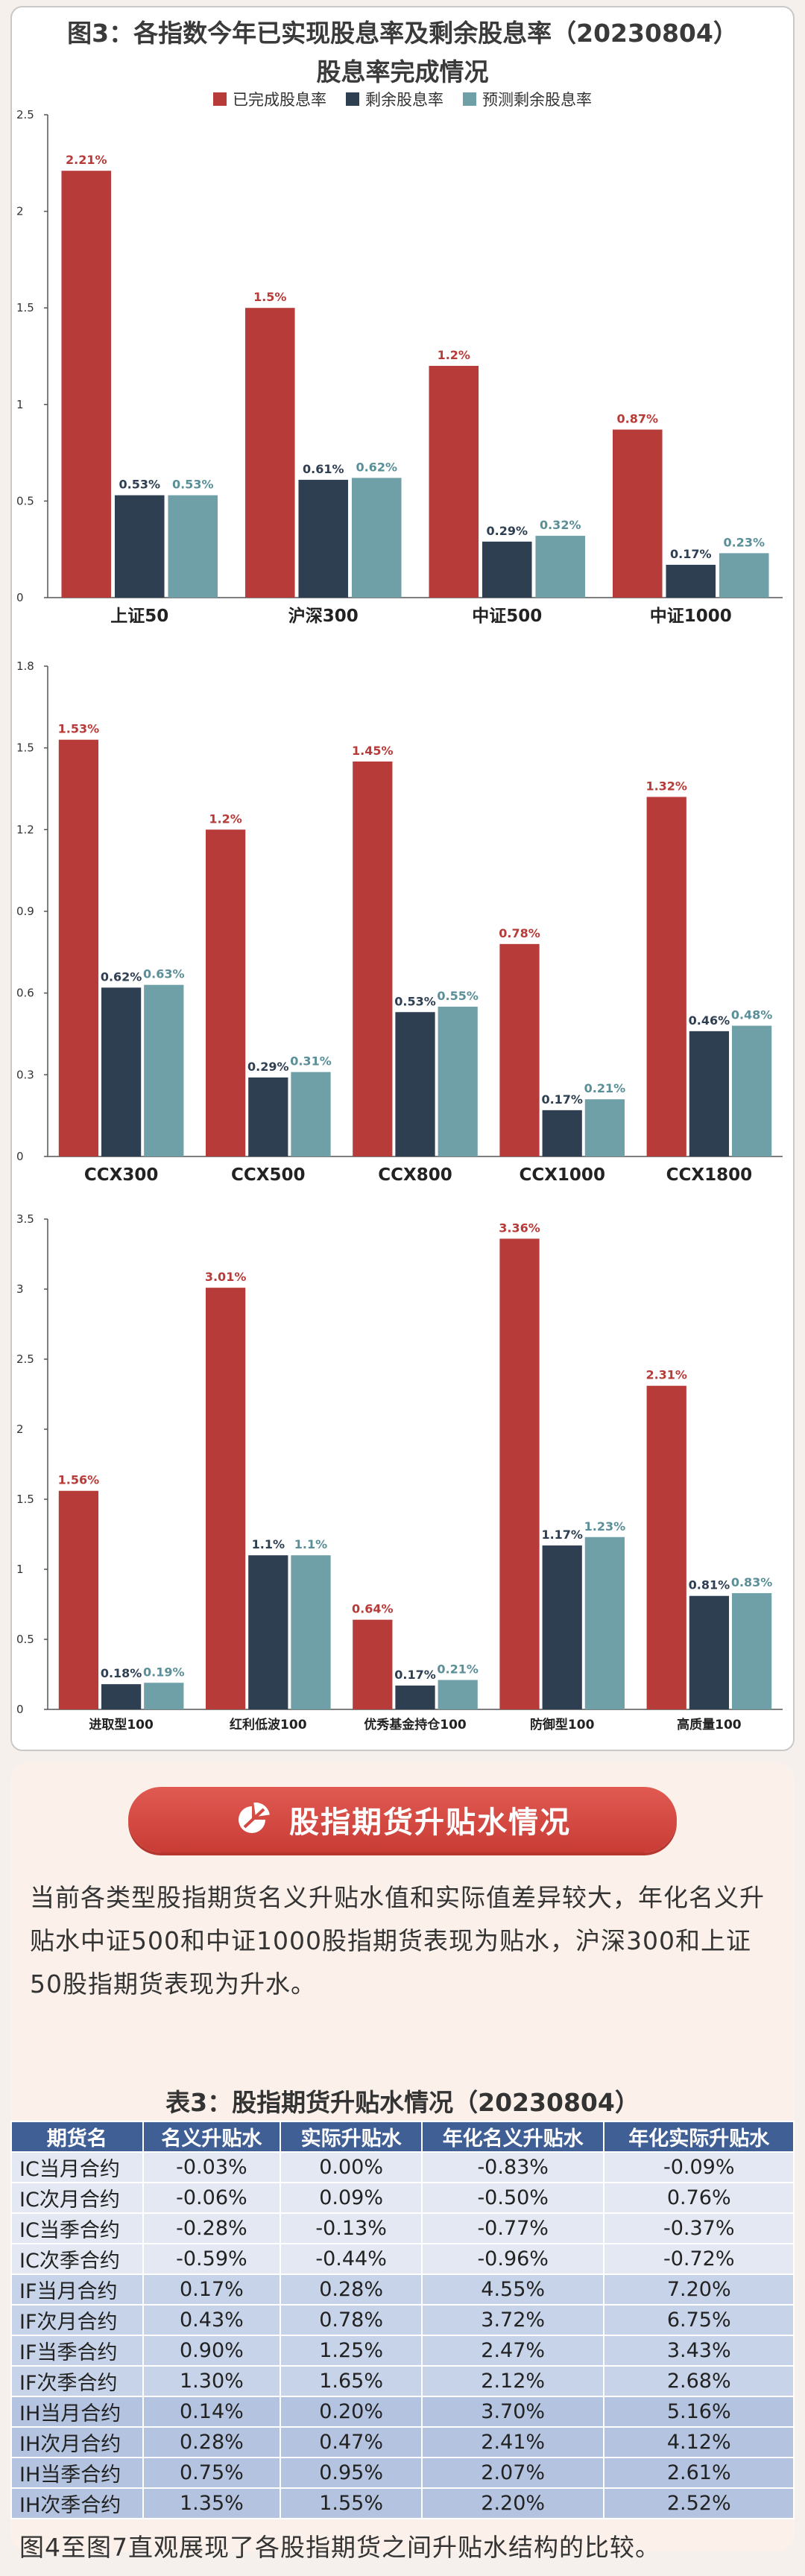 This screenshot has height=2576, width=805. What do you see at coordinates (279, 100) in the screenshot?
I see `legend-label: 已完成股息率` at bounding box center [279, 100].